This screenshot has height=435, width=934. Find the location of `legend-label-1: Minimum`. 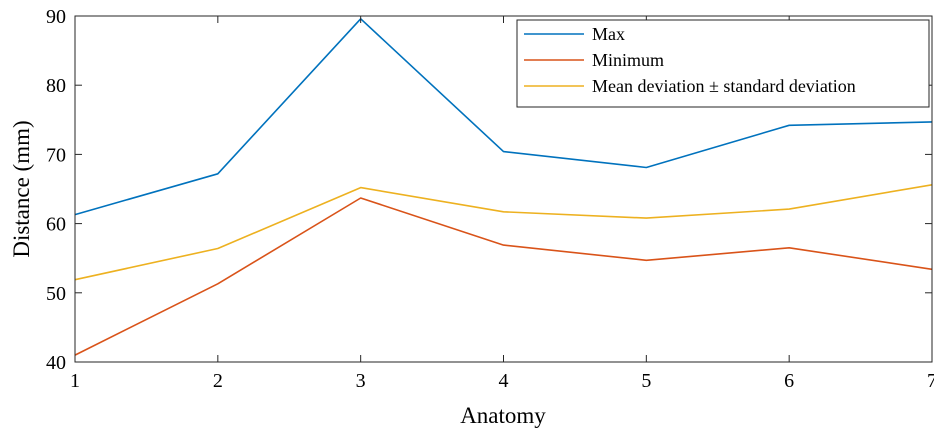

legend-label-1: Minimum is located at coordinates (628, 60).